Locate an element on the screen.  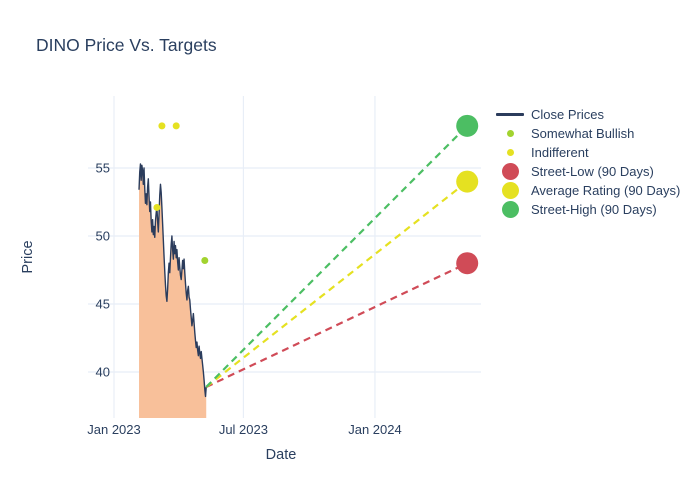
close-prices-line is located at coordinates (172, 280).